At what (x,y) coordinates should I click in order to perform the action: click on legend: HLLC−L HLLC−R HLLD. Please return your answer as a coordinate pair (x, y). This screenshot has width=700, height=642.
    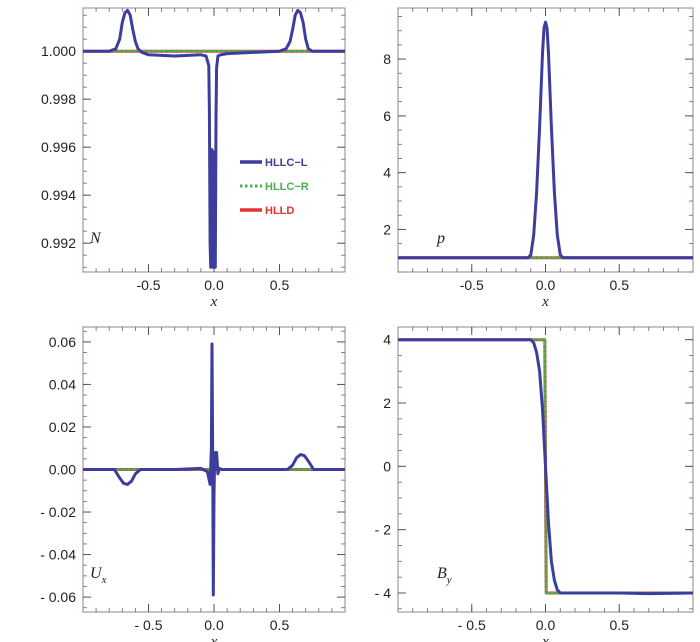
    Looking at the image, I should click on (274, 187).